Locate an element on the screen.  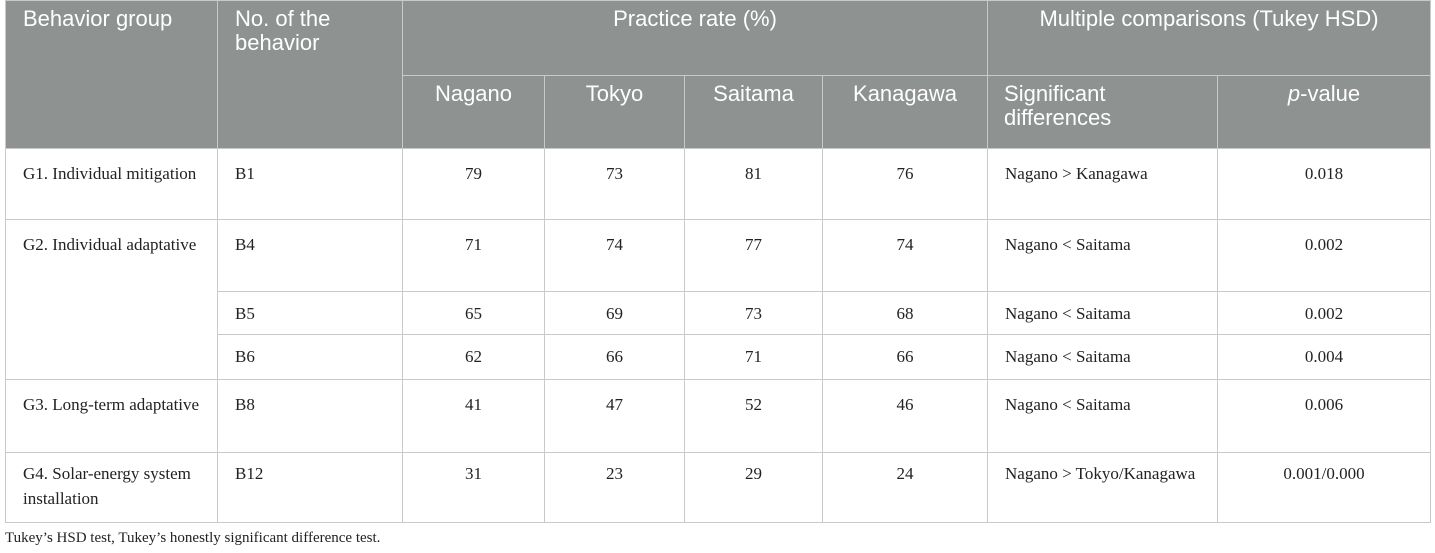
cell-difference: Nagano > Kanagawa is located at coordinates (1103, 184).